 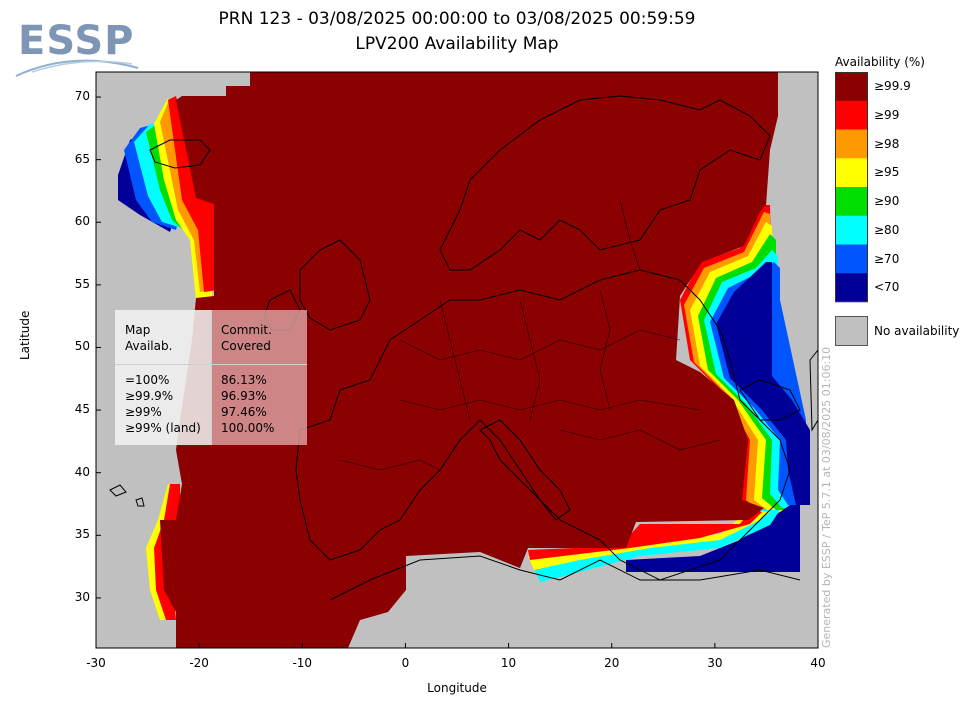 I want to click on y-tick-label: 70, so click(x=82, y=96).